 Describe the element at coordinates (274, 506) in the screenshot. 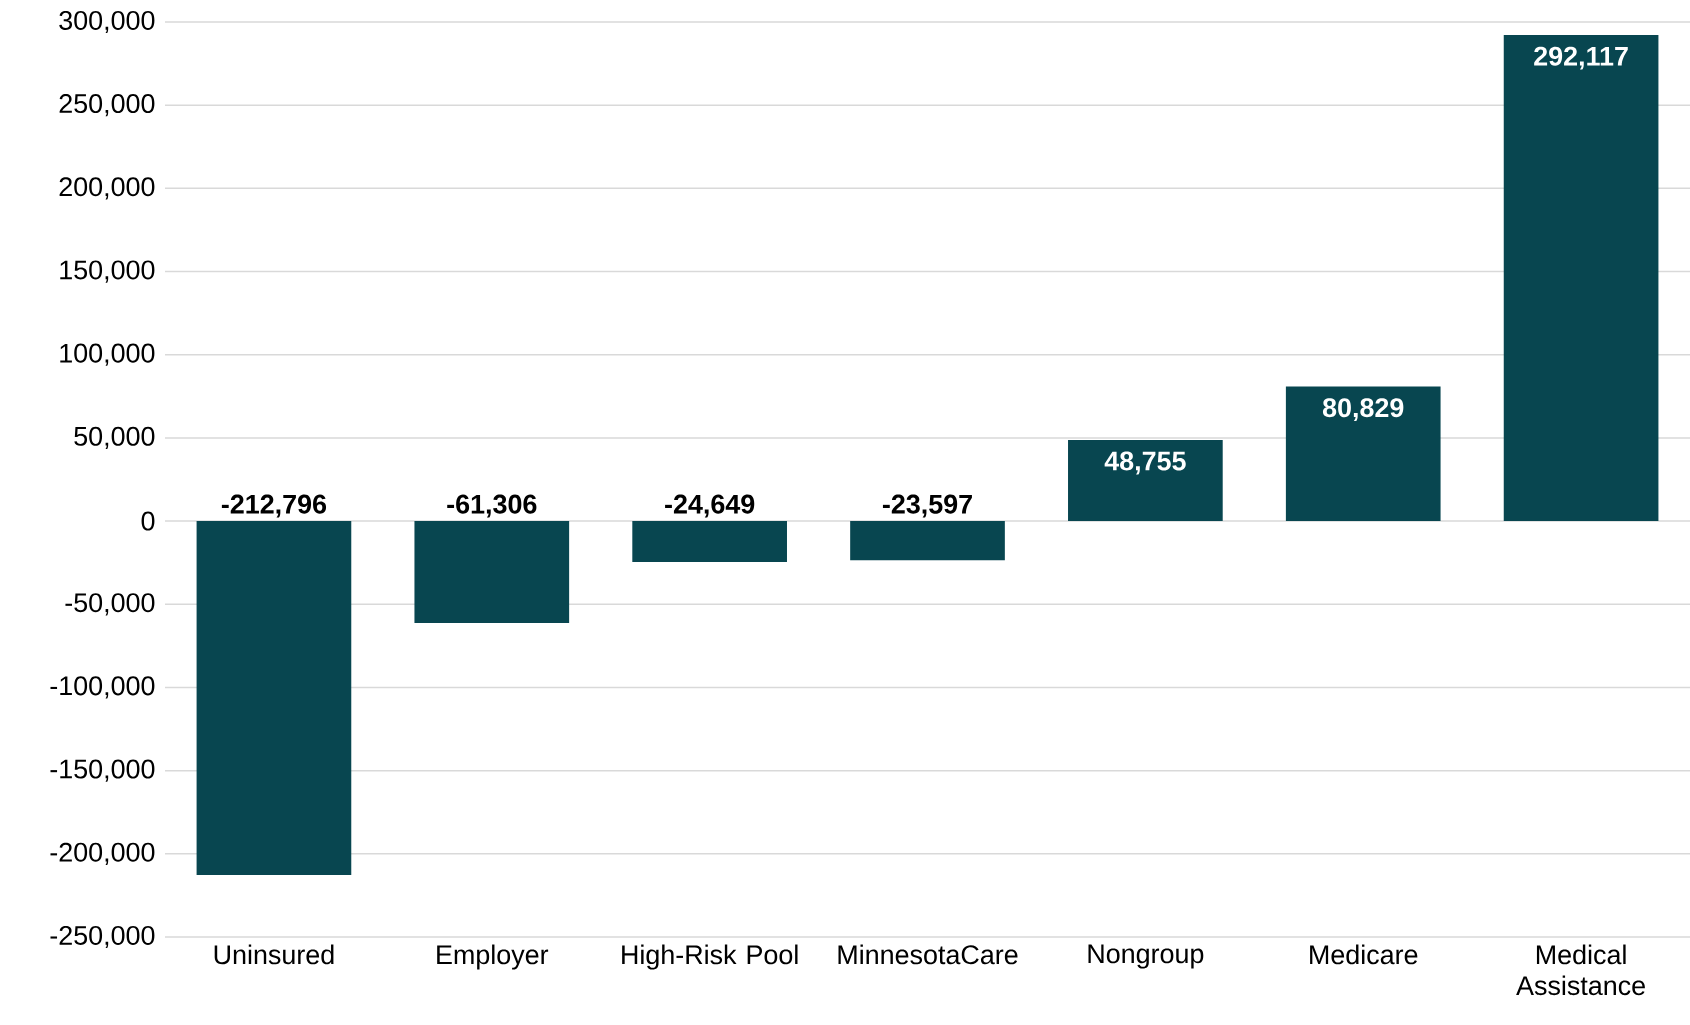

I see `data-label: -212,796` at that location.